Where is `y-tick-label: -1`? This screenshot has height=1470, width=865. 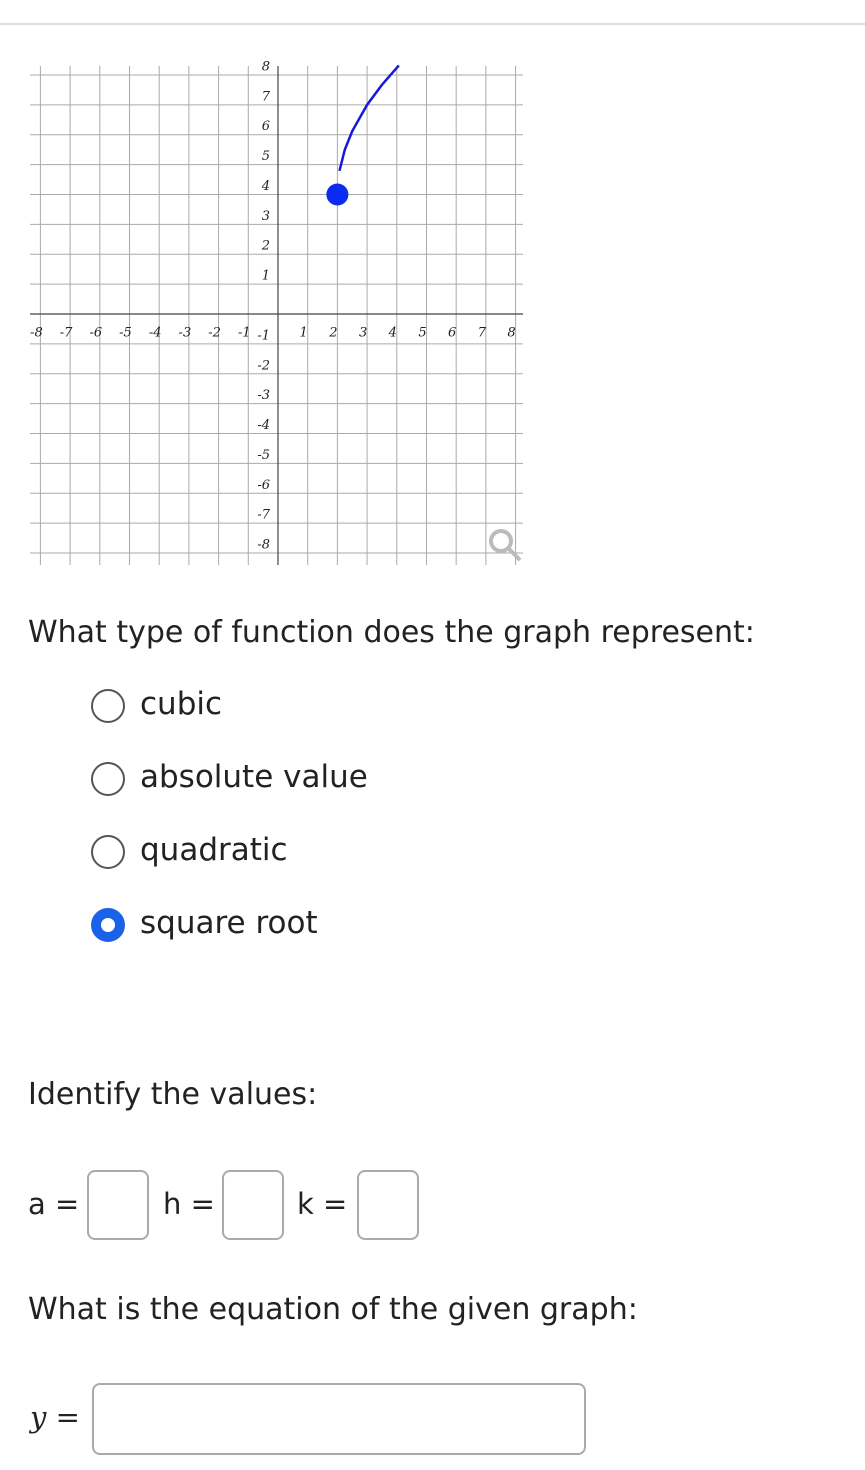
y-tick-label: -1 is located at coordinates (263, 335).